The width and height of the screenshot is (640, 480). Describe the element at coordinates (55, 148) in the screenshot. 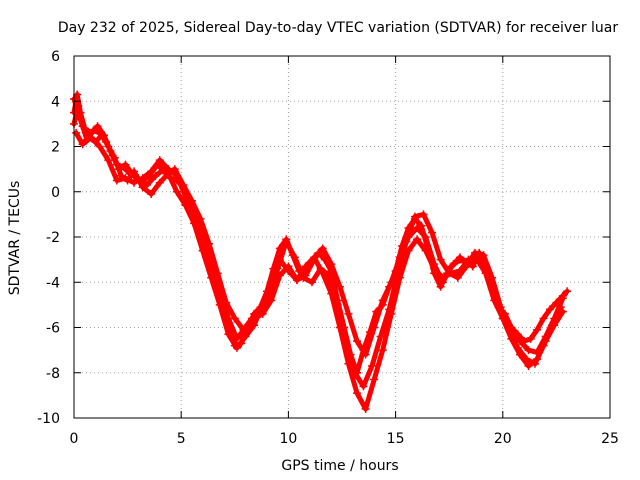

I see `y-tick-label: 2` at that location.